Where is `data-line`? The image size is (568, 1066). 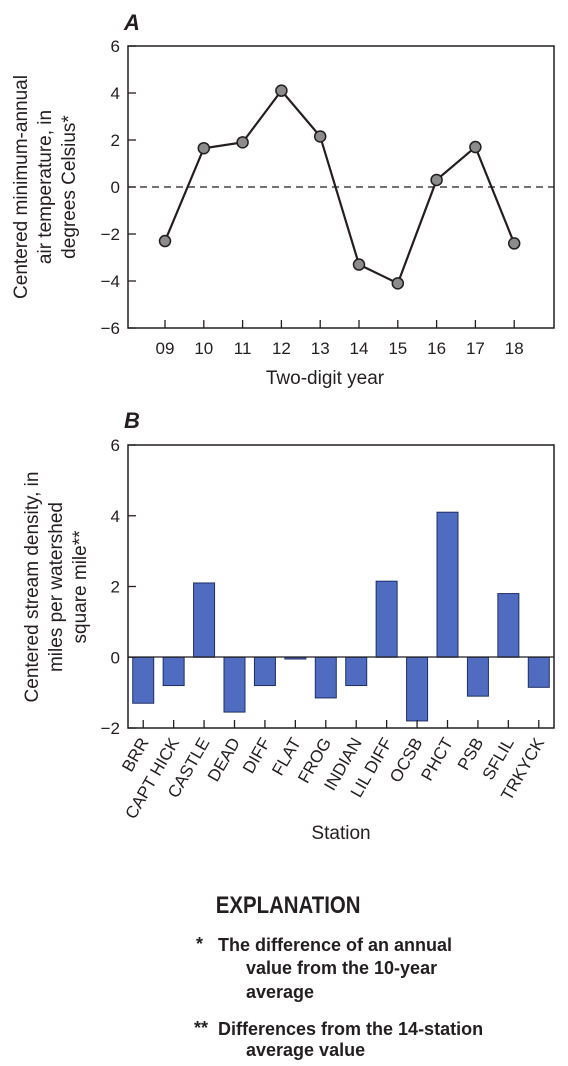 data-line is located at coordinates (339, 186).